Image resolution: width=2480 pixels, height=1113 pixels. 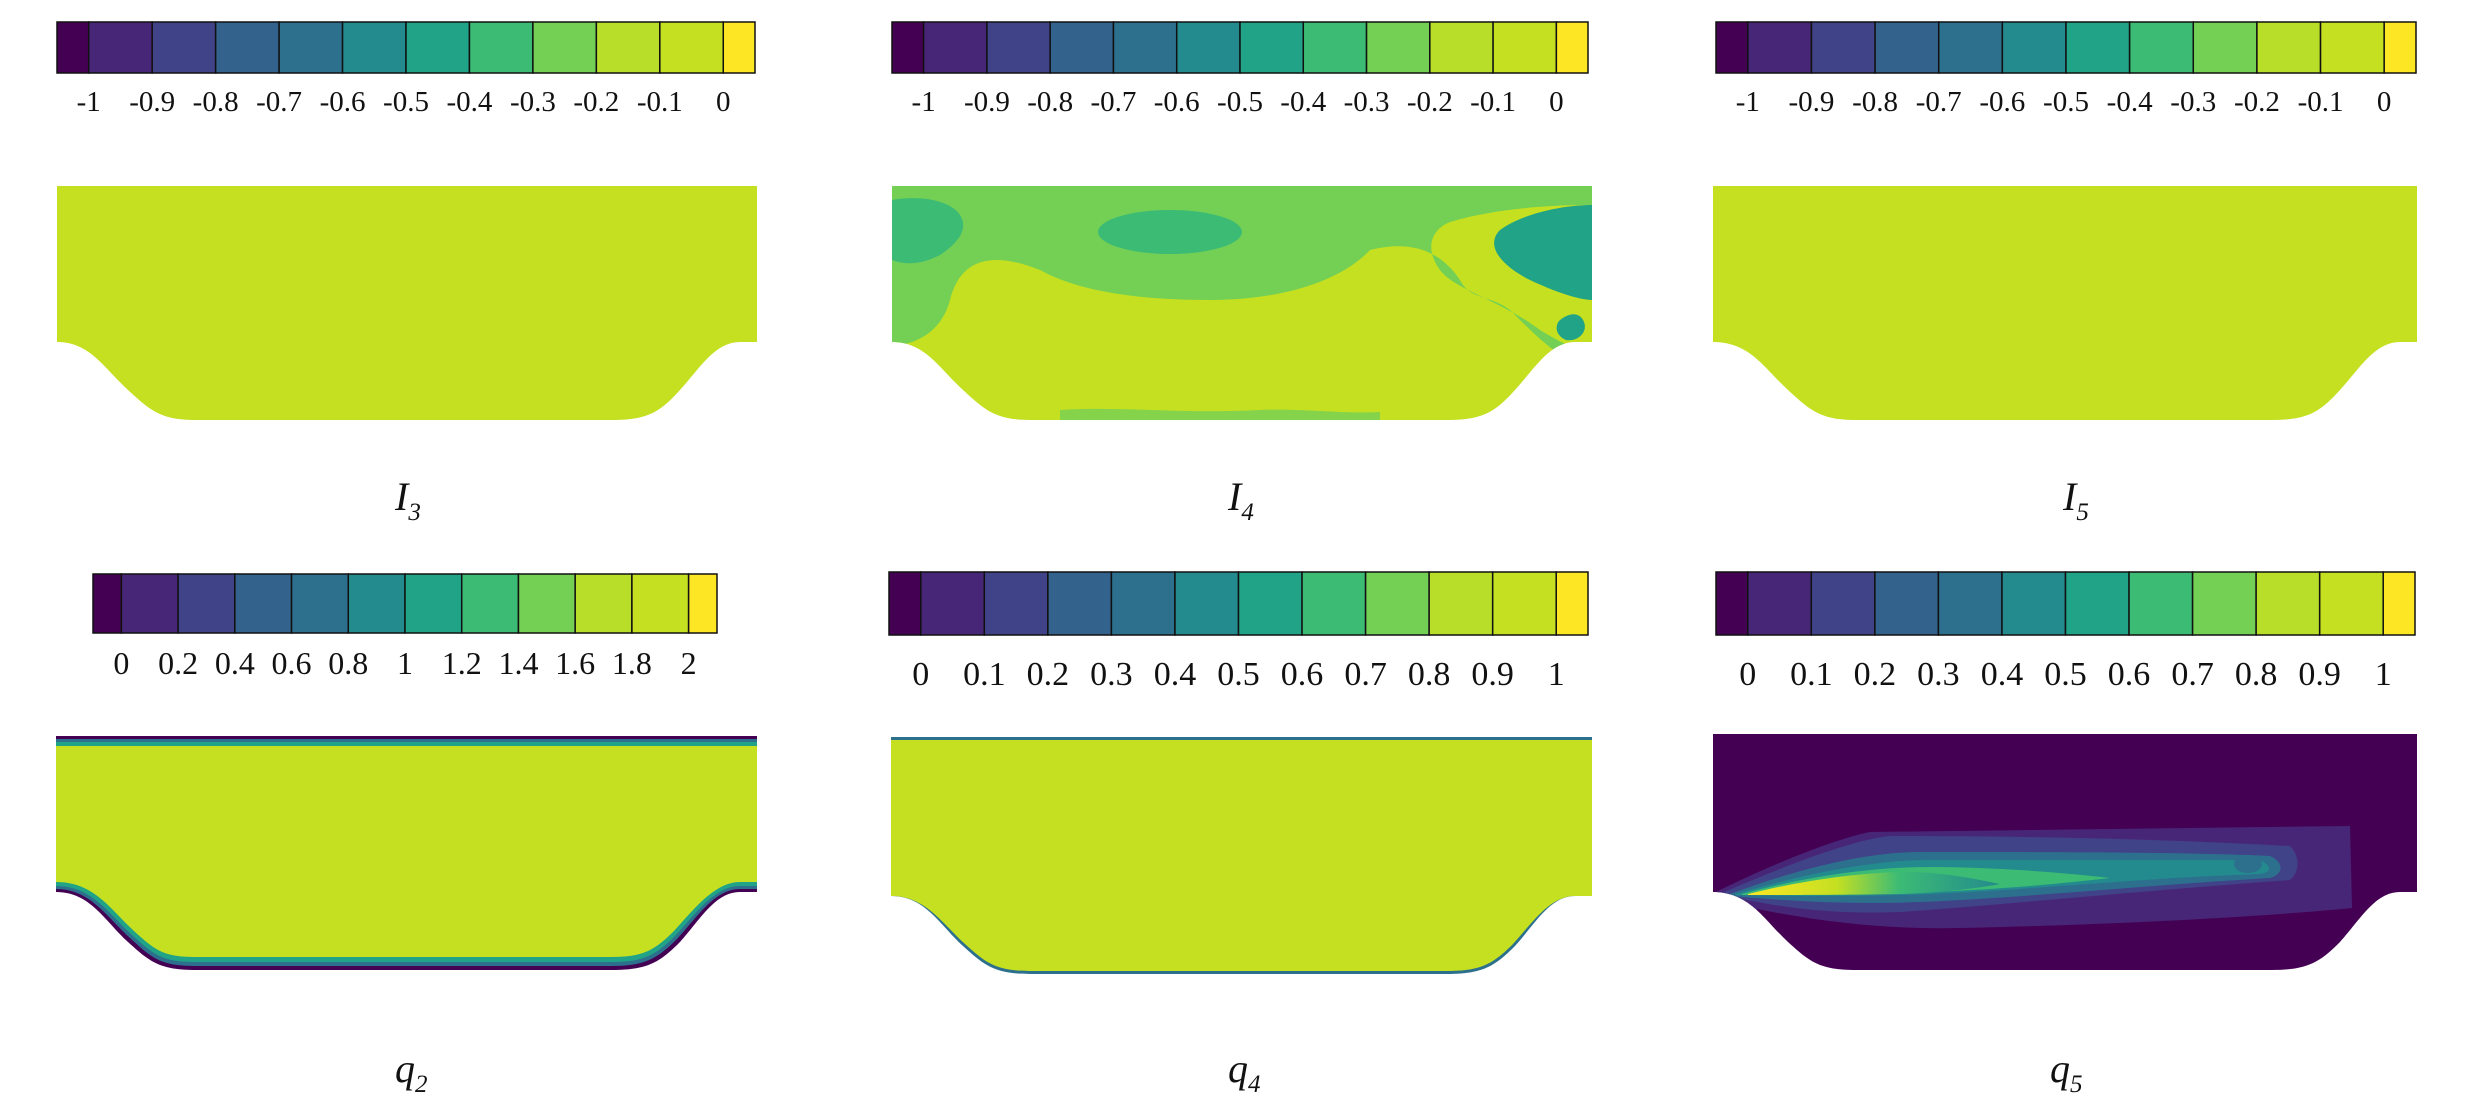 I want to click on panel-q5: 0 0.1 0.2 0.3 0.4 0.5 0.6 0.7 0.8 0.9 1 q5, so click(x=2065, y=834).